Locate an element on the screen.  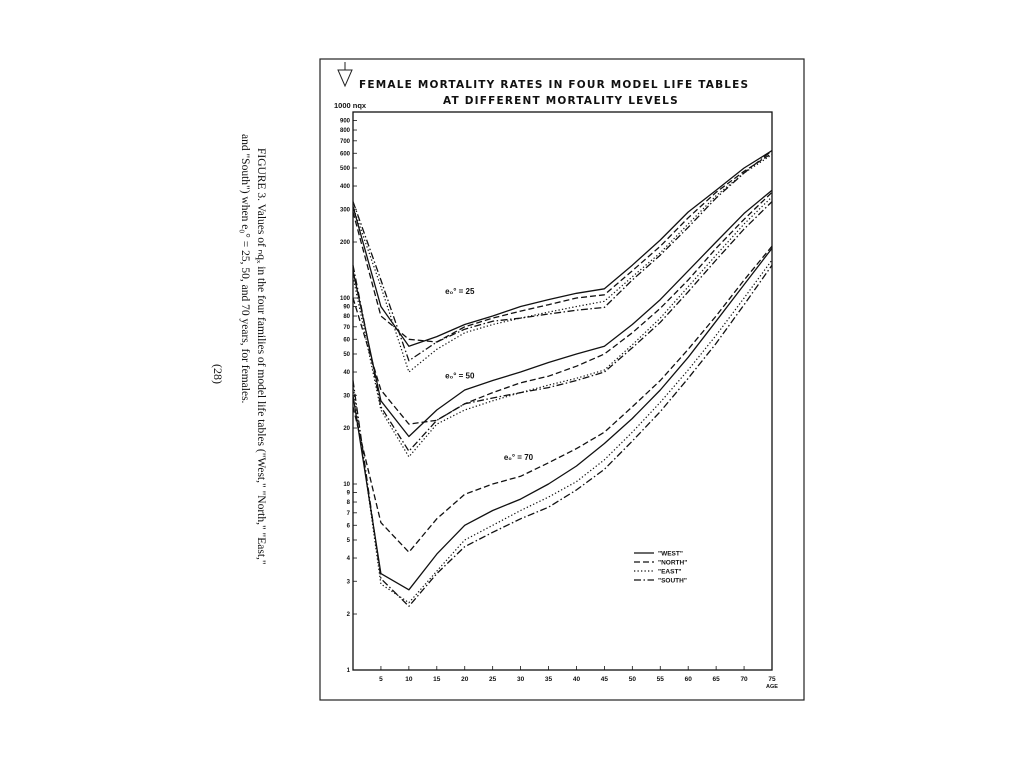
x-tick-label: 45 is located at coordinates (605, 679).